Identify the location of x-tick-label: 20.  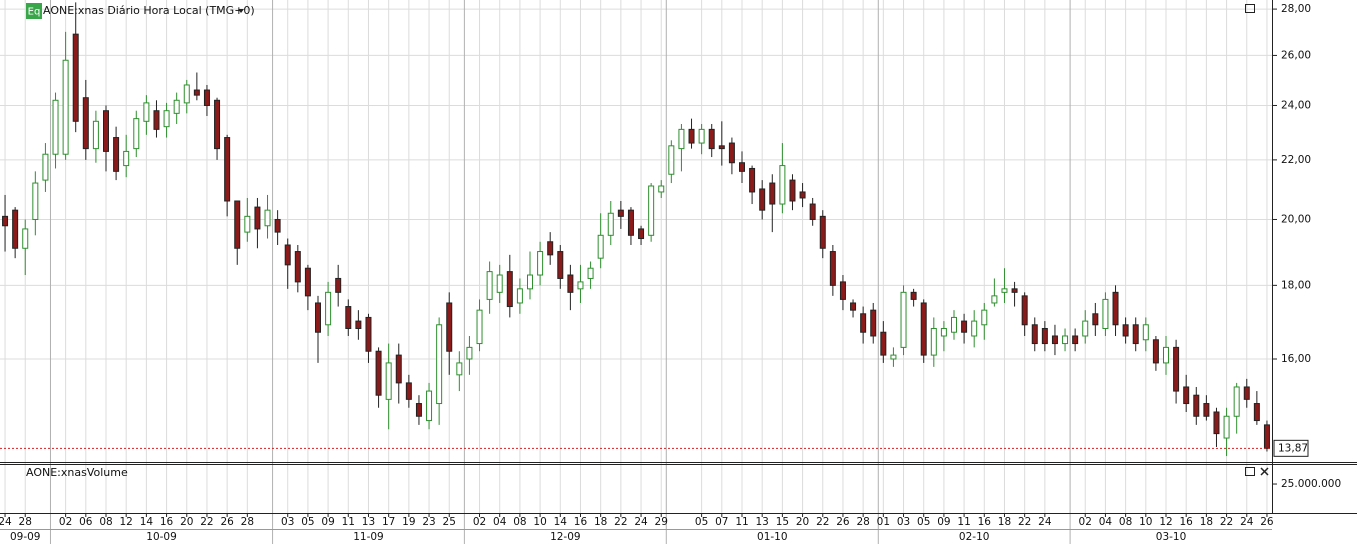
(186, 522).